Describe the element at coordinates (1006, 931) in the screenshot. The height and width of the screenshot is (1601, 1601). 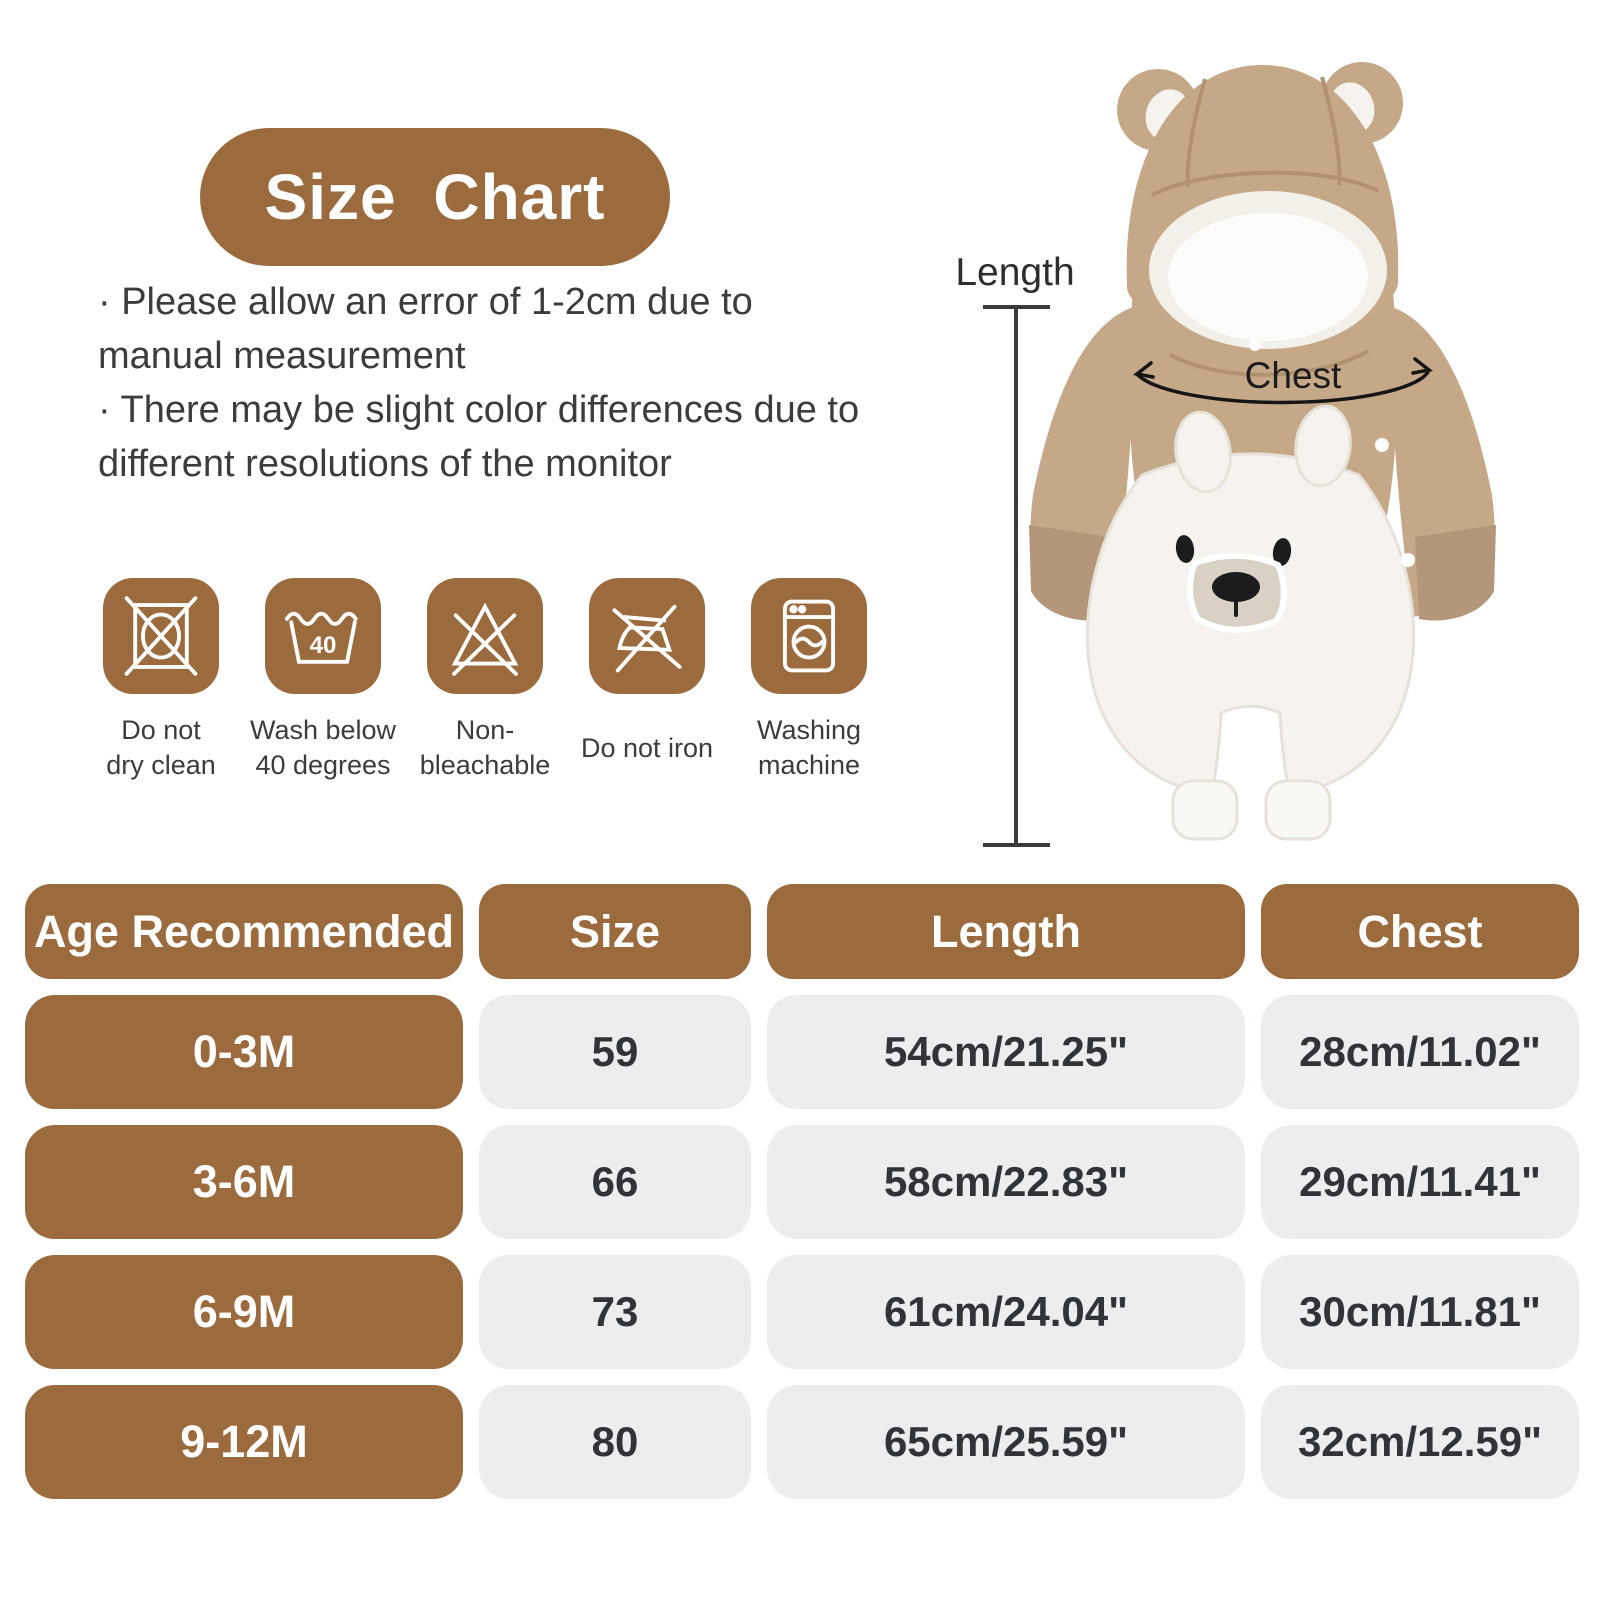
I see `header-length: Length` at that location.